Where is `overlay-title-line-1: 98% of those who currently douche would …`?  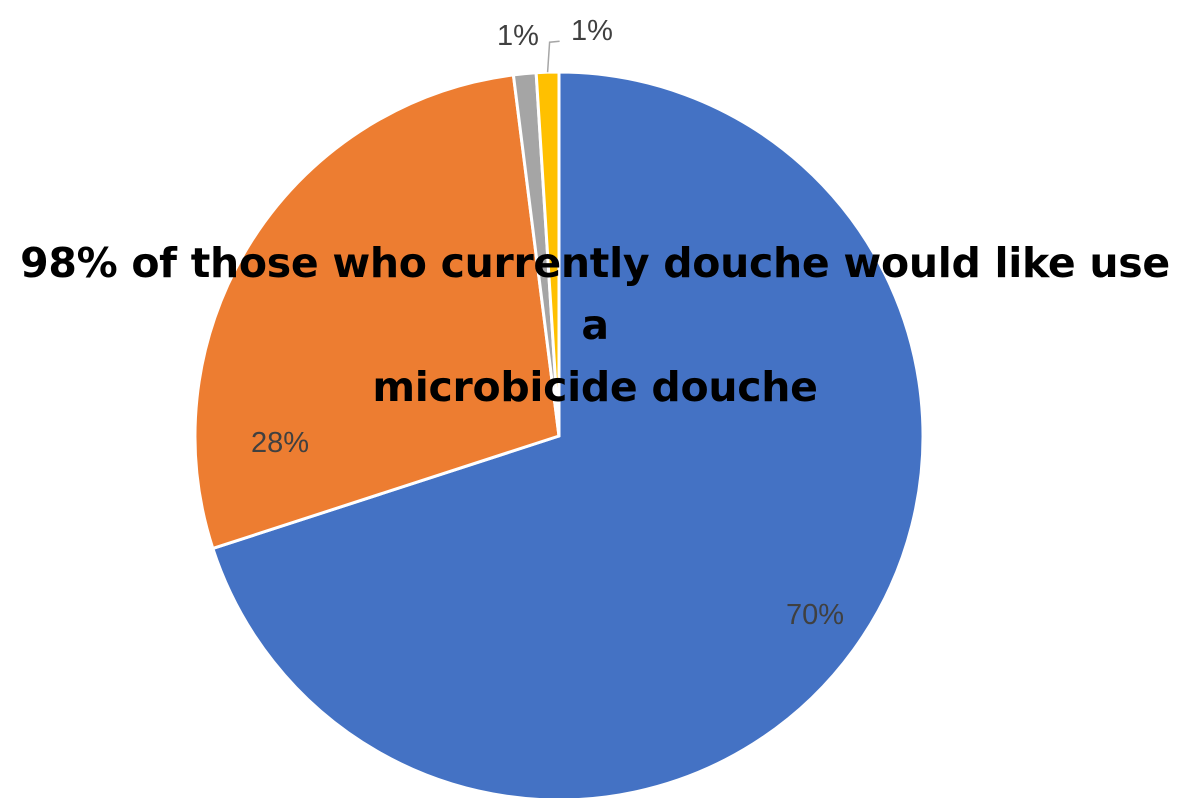
overlay-title-line-1: 98% of those who currently douche would … is located at coordinates (595, 294).